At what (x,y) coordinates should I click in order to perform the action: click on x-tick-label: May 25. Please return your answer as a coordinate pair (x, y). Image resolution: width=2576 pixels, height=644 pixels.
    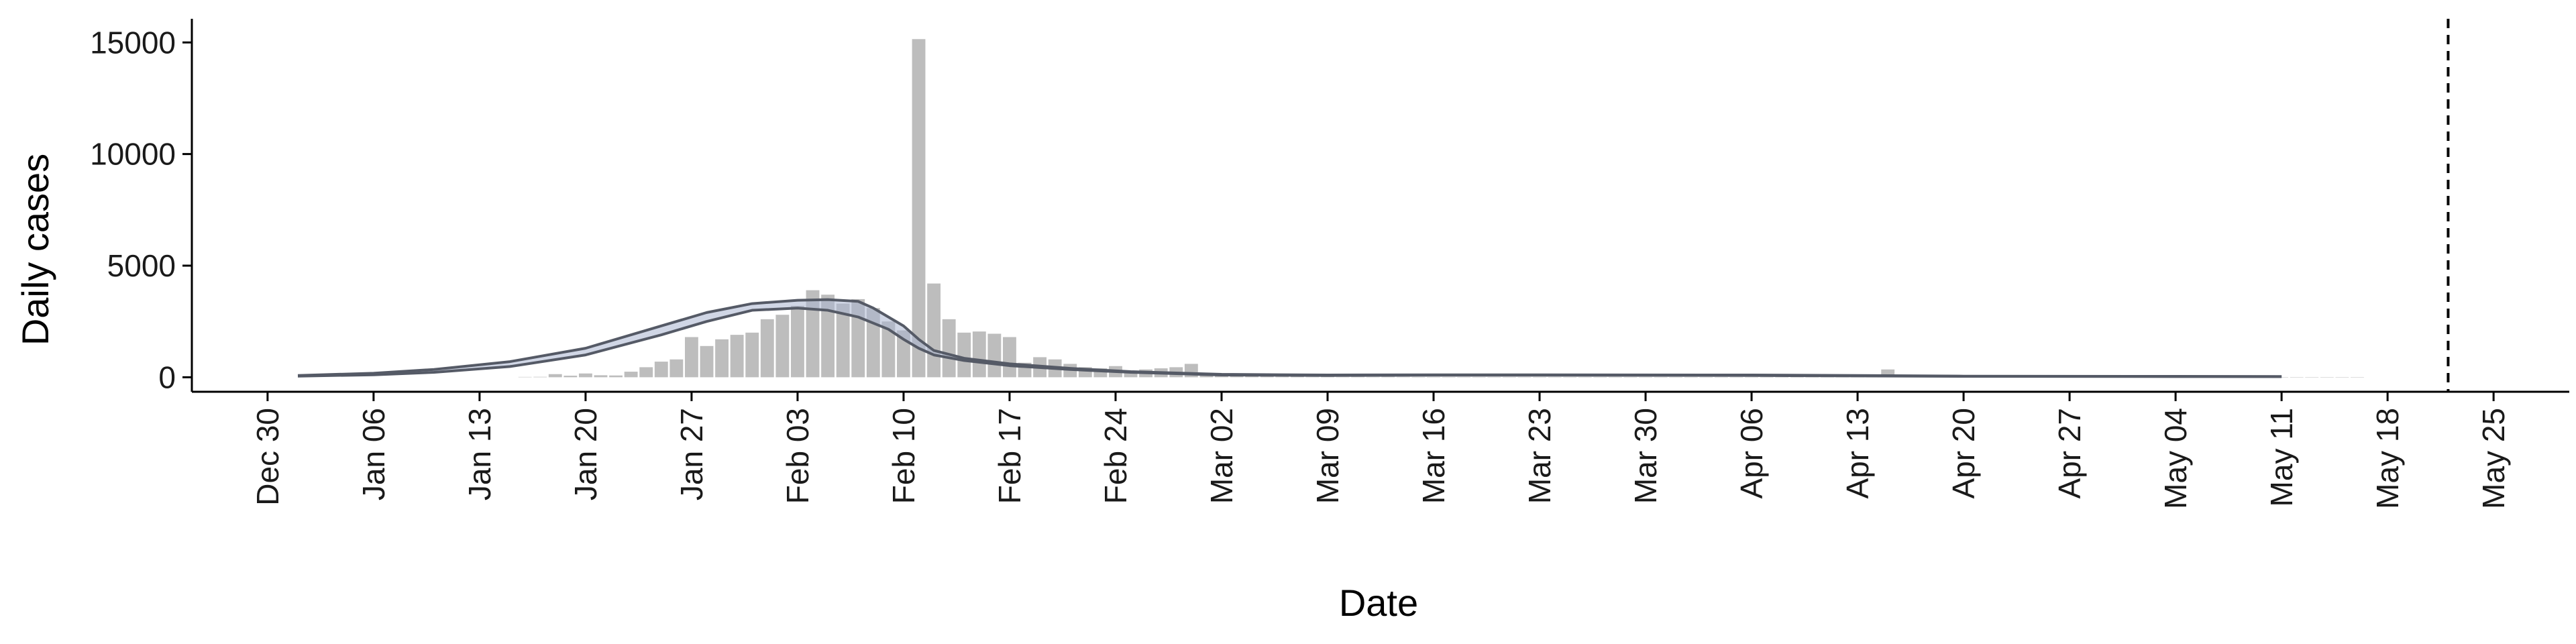
    Looking at the image, I should click on (2493, 458).